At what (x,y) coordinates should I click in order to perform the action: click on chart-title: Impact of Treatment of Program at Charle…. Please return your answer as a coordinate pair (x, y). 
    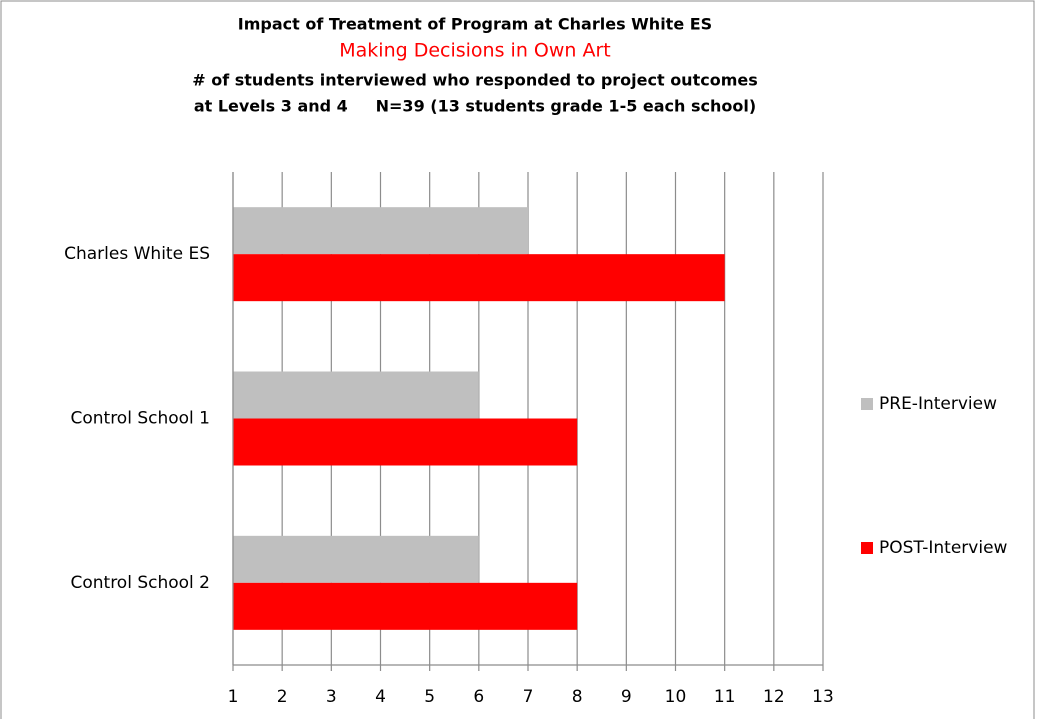
    Looking at the image, I should click on (475, 24).